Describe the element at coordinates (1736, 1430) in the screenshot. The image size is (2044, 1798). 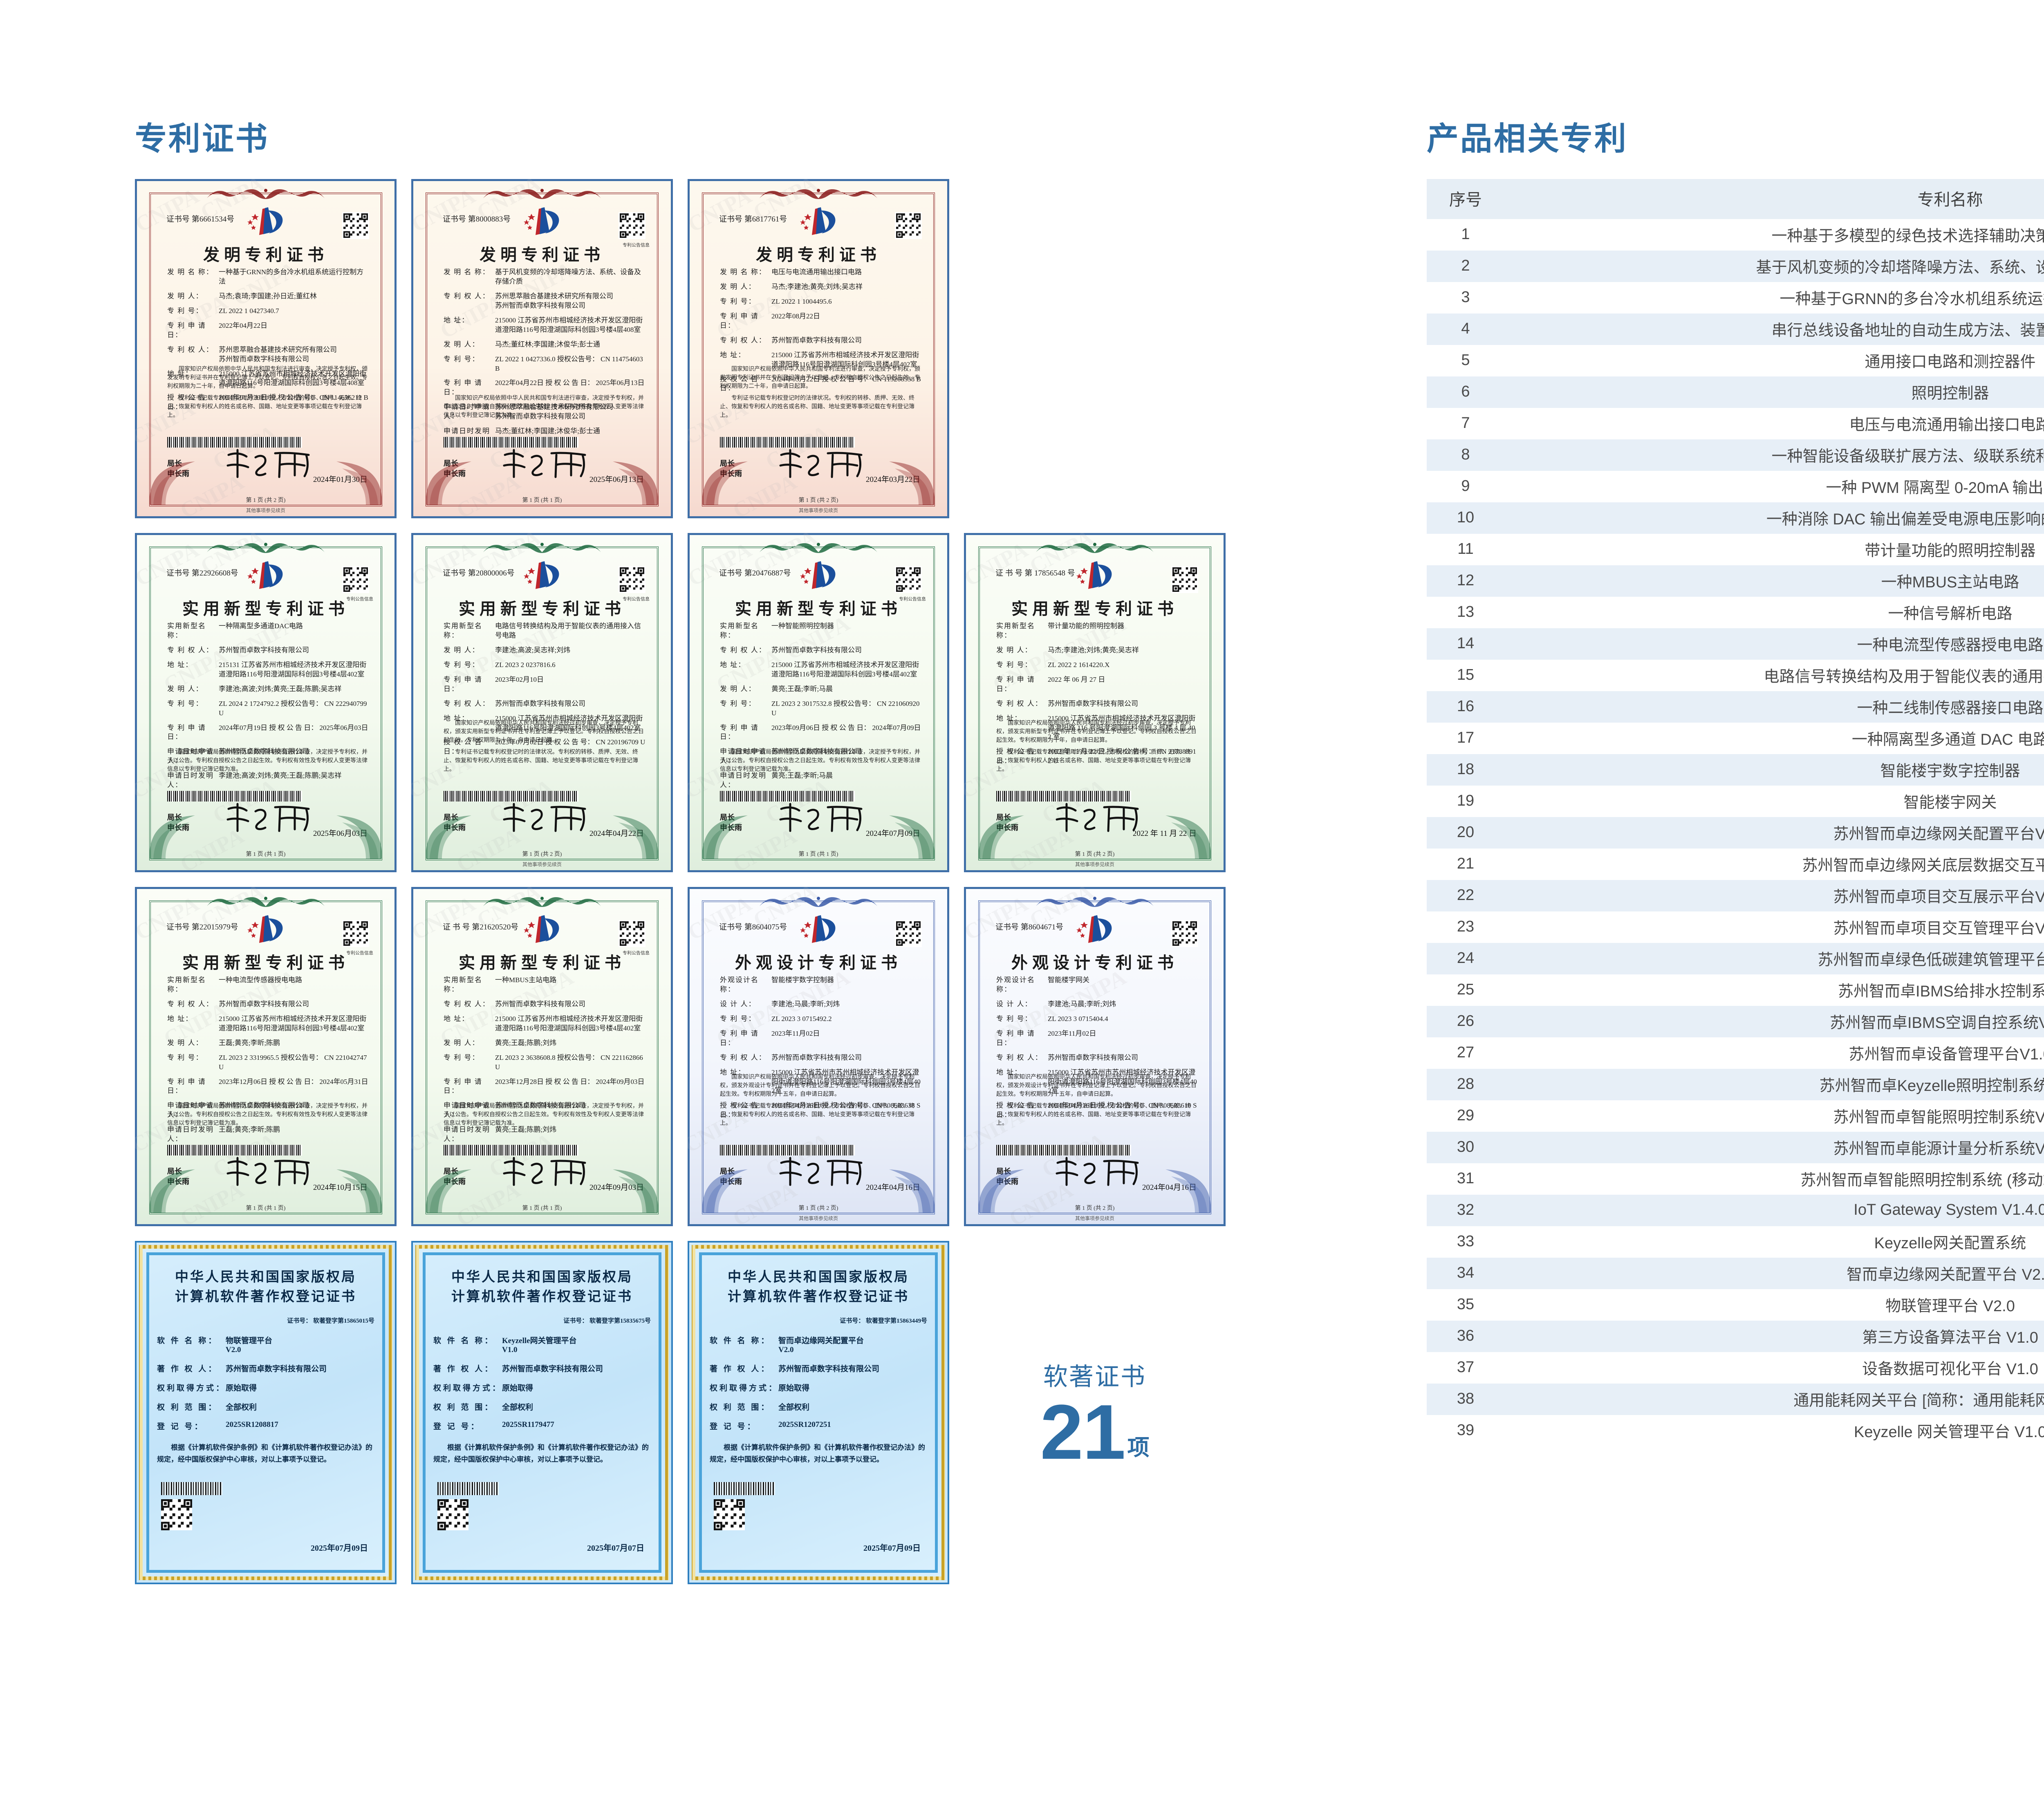
I see `table-row: 39 Keyzelle 网关管理平台 V1.0 软著` at that location.